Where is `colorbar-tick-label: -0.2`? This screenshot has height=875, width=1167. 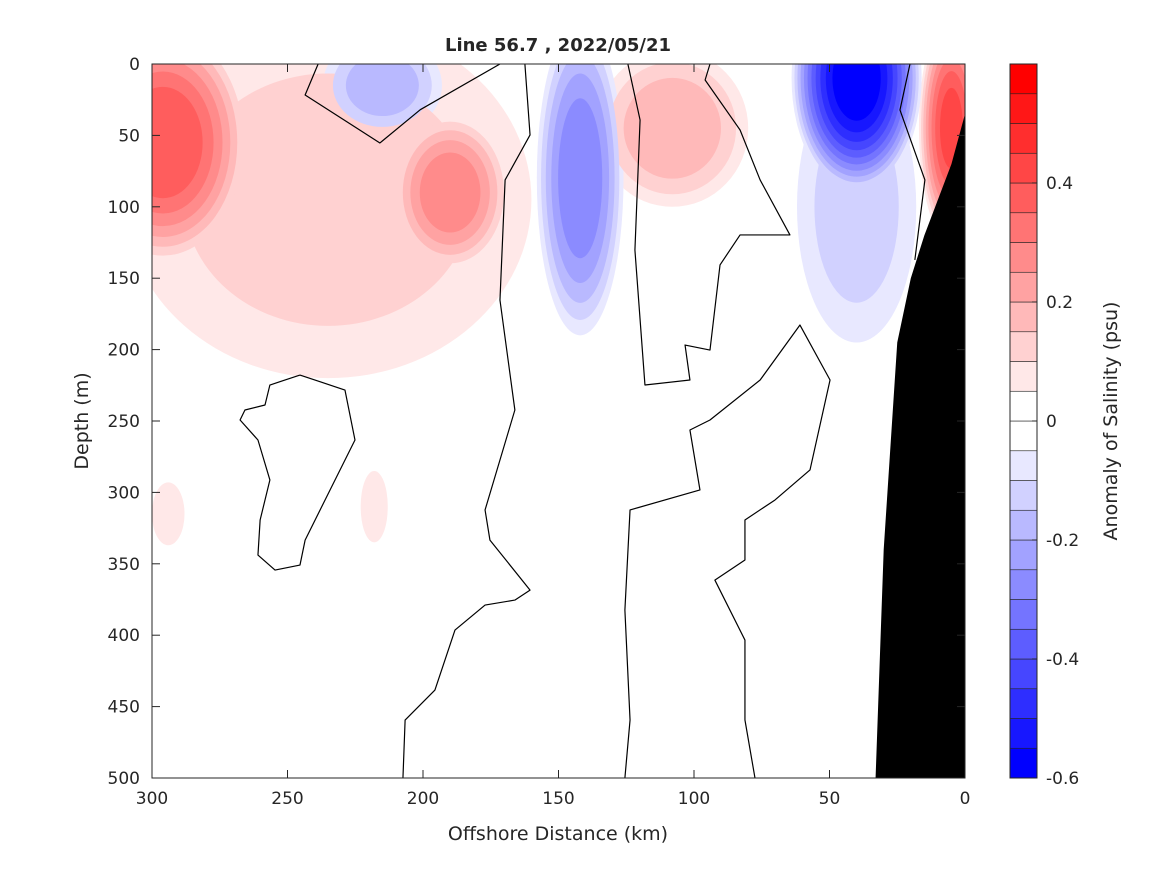 colorbar-tick-label: -0.2 is located at coordinates (1062, 541).